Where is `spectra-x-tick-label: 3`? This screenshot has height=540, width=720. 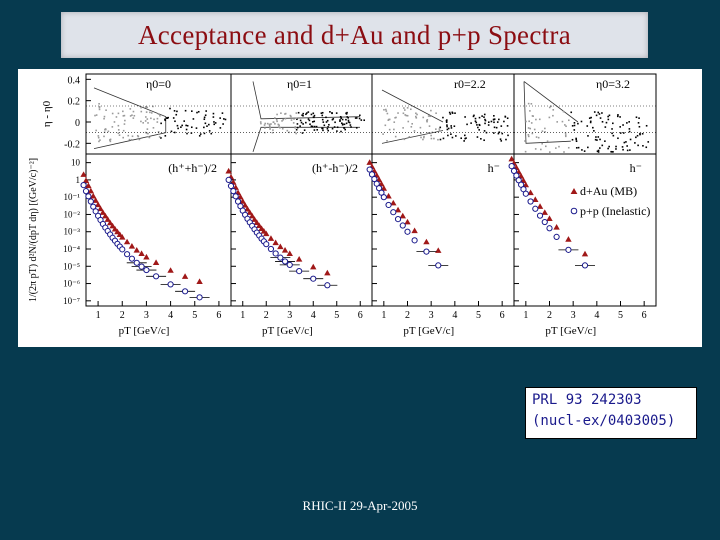 spectra-x-tick-label: 3 is located at coordinates (289, 315).